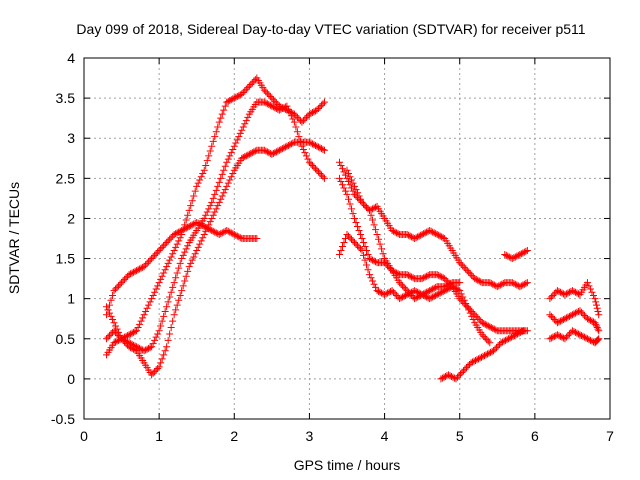 The height and width of the screenshot is (480, 640). I want to click on y-tick-label: 2, so click(71, 218).